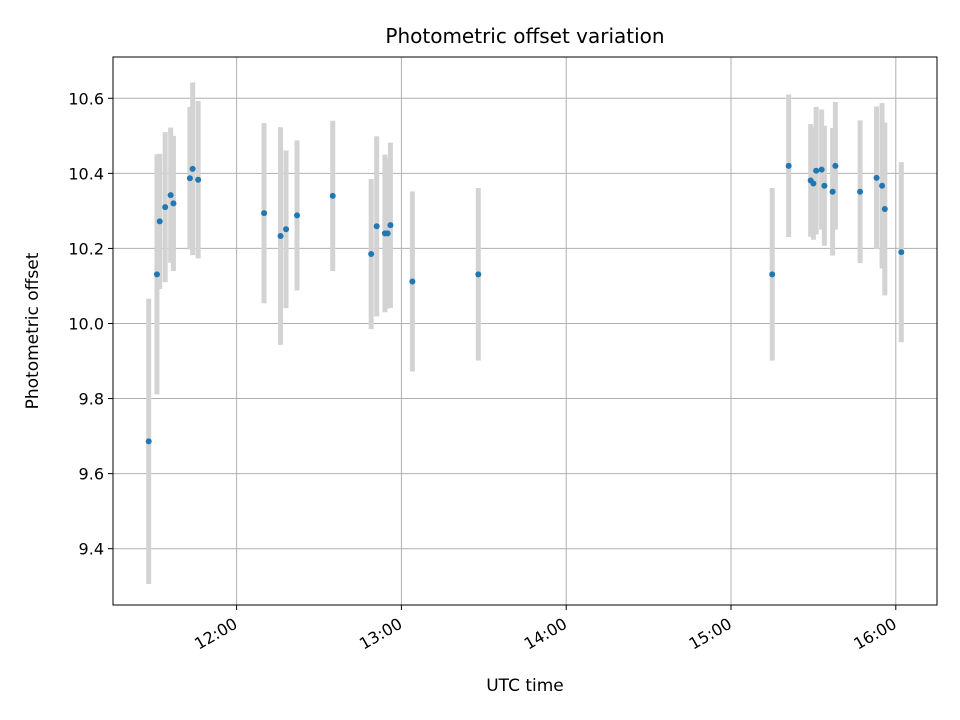 The image size is (960, 720). What do you see at coordinates (33, 330) in the screenshot?
I see `y-axis-label: Photometric offset` at bounding box center [33, 330].